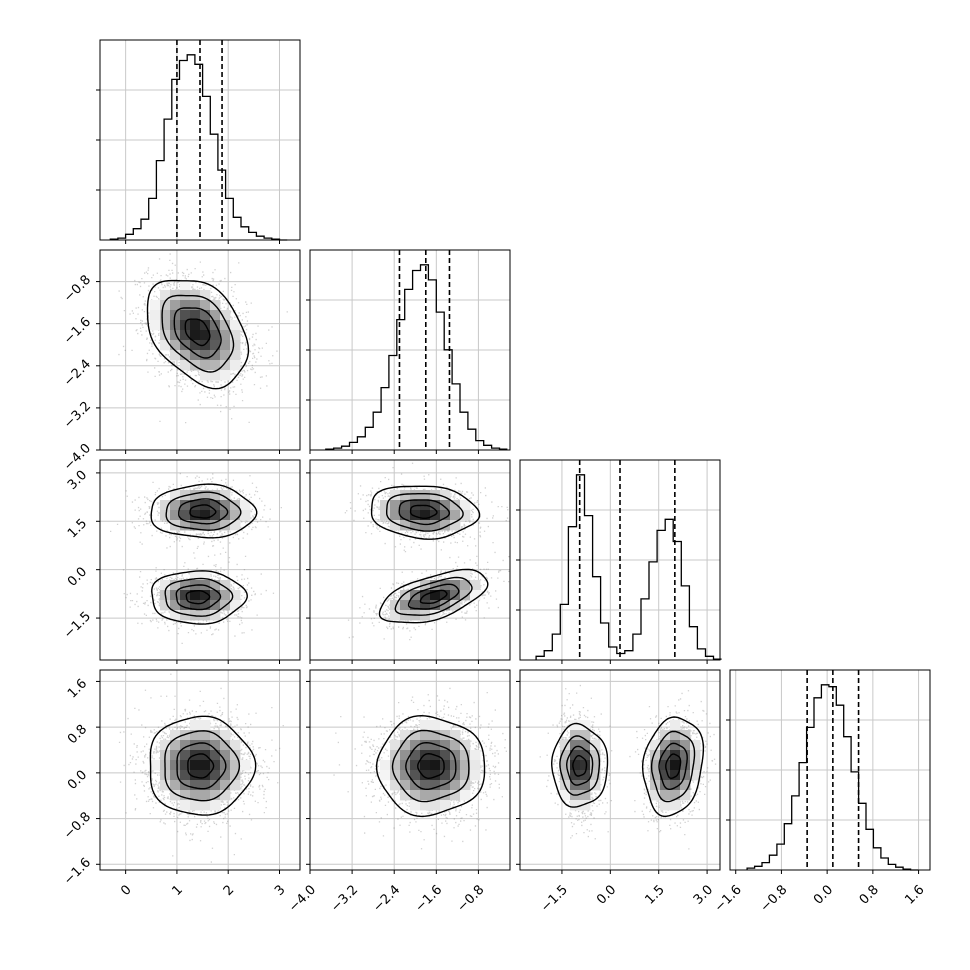  I want to click on x-tick-label: −4.0, so click(302, 898).